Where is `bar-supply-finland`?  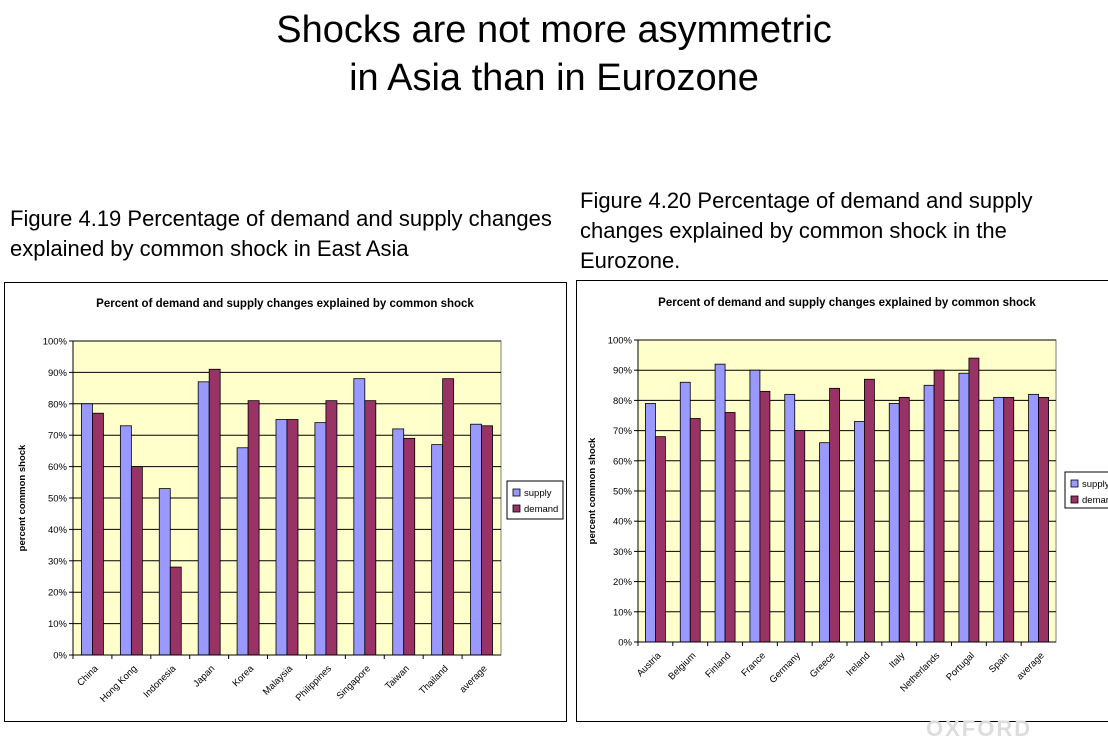
bar-supply-finland is located at coordinates (720, 503).